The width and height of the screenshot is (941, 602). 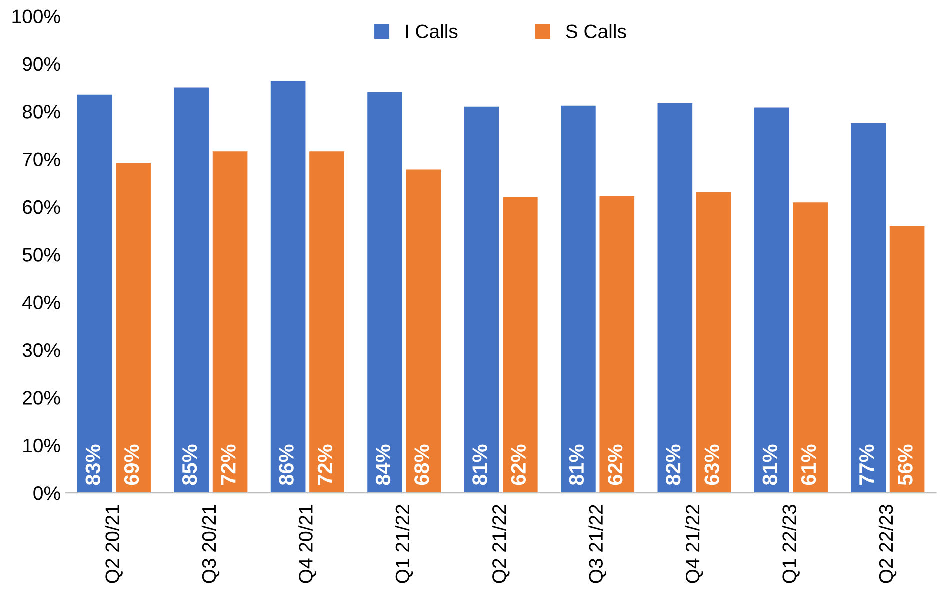 What do you see at coordinates (712, 465) in the screenshot?
I see `data-label: 63%` at bounding box center [712, 465].